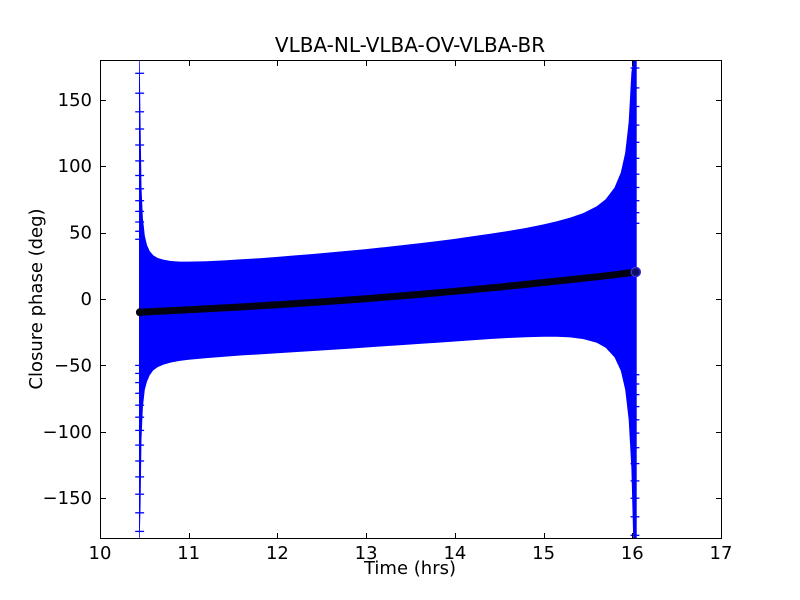 Image resolution: width=800 pixels, height=600 pixels. Describe the element at coordinates (636, 272) in the screenshot. I see `trend-end-marker` at that location.